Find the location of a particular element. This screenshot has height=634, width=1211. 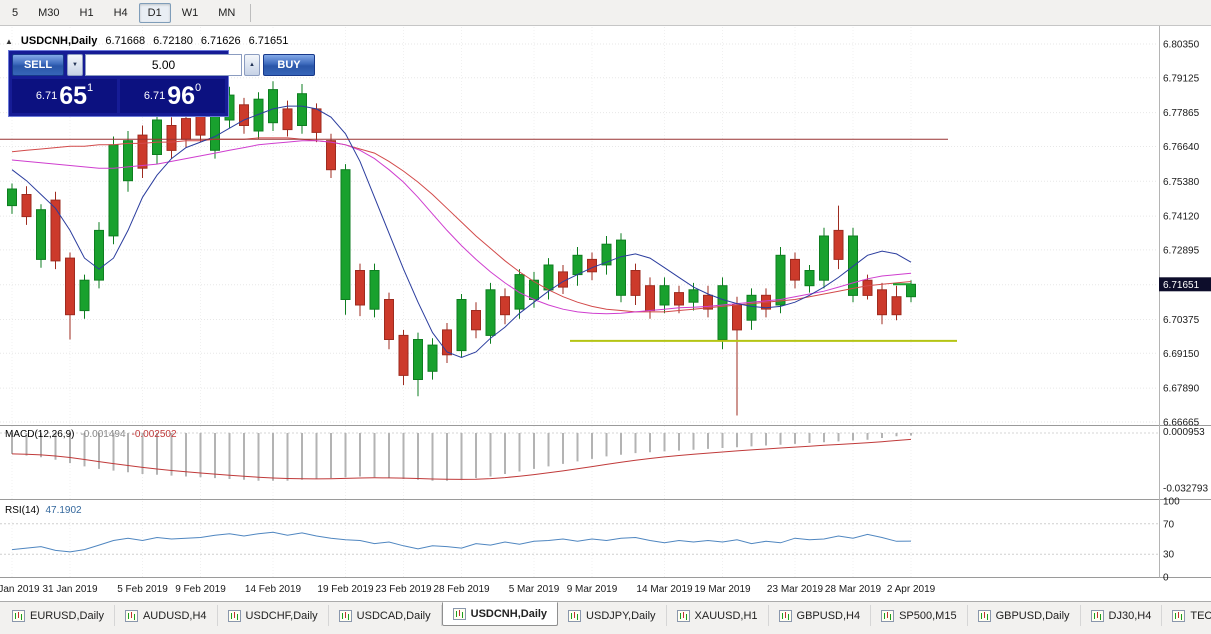

svg-text: 0 is located at coordinates (1166, 578).